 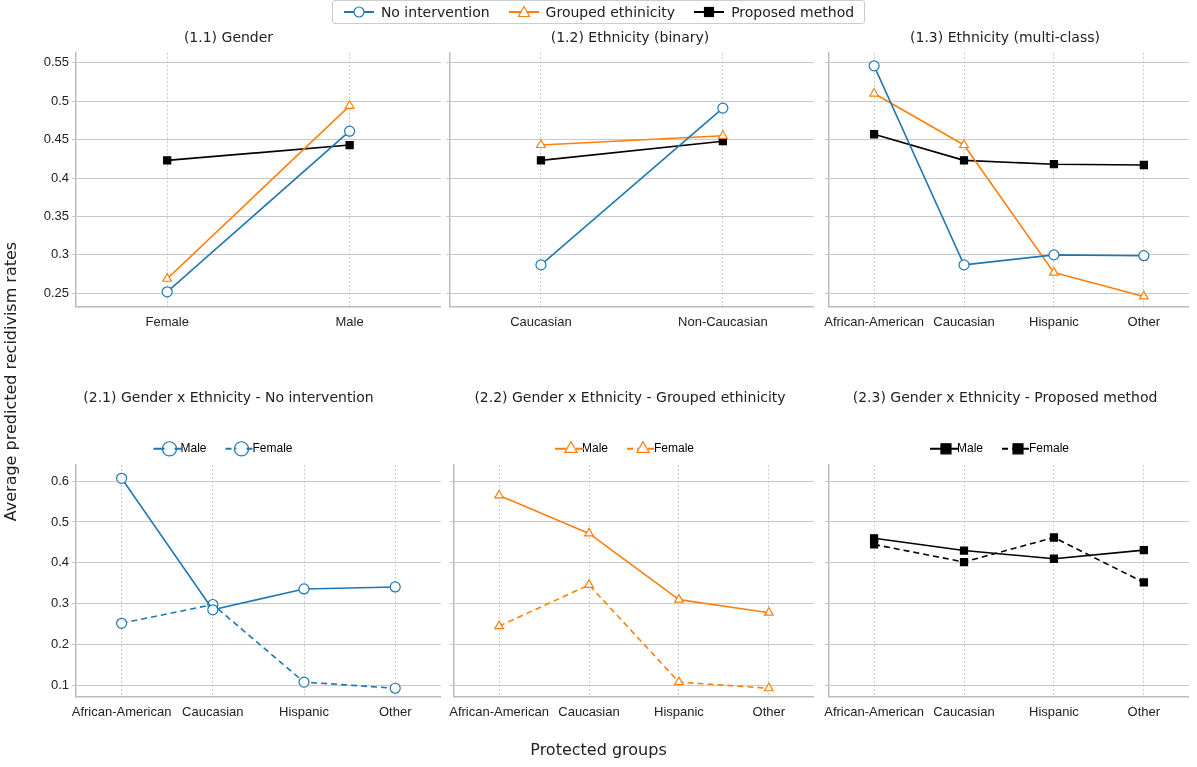 I want to click on y-axis-title: Average predicted recidivism rates, so click(x=10, y=382).